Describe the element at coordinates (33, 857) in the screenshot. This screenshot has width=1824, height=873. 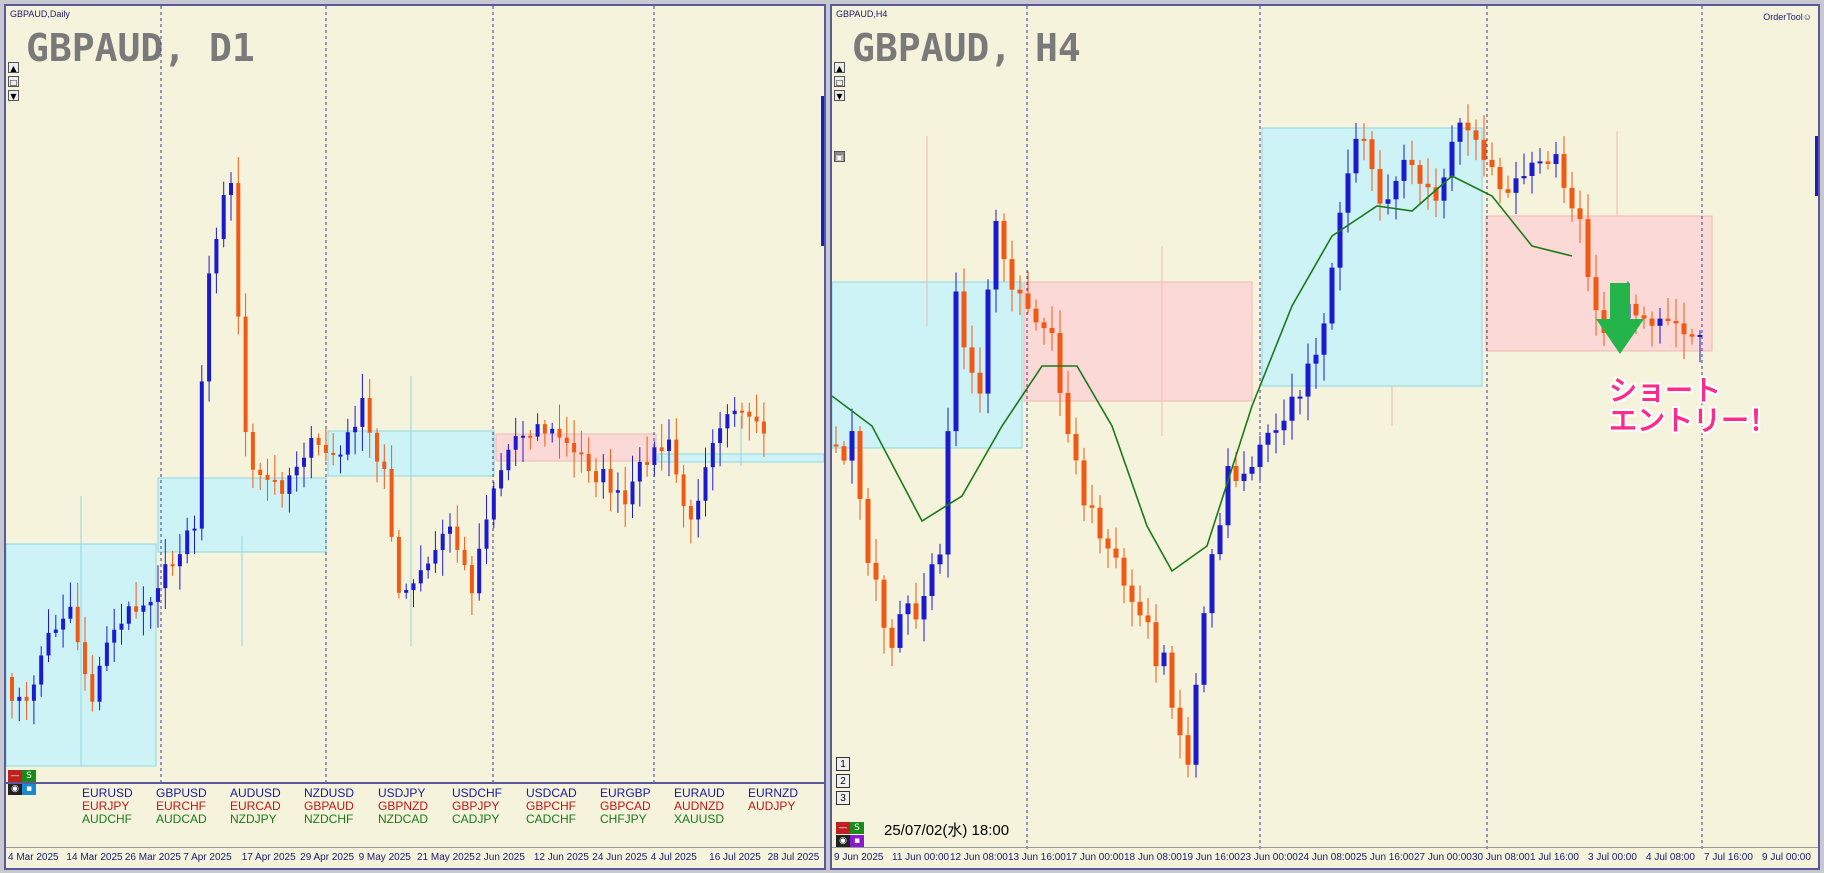
I see `x-axis-label: 4 Mar 2025` at that location.